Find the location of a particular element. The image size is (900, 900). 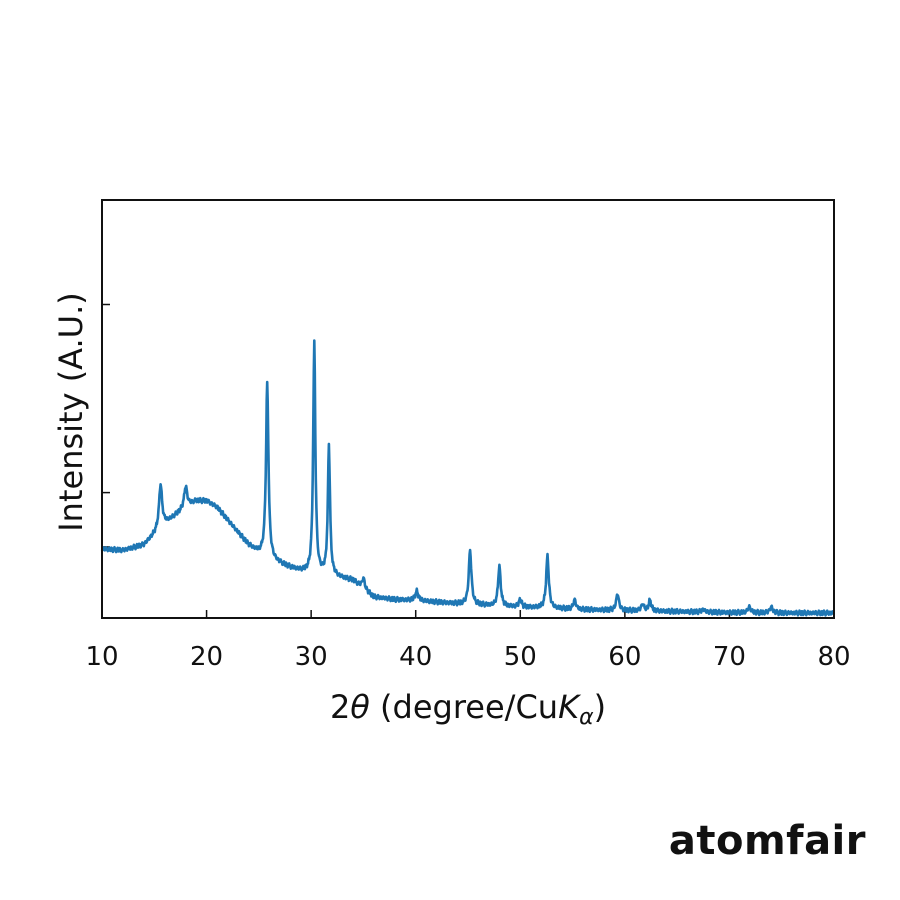

x-axis-title-k: K is located at coordinates (570, 707).